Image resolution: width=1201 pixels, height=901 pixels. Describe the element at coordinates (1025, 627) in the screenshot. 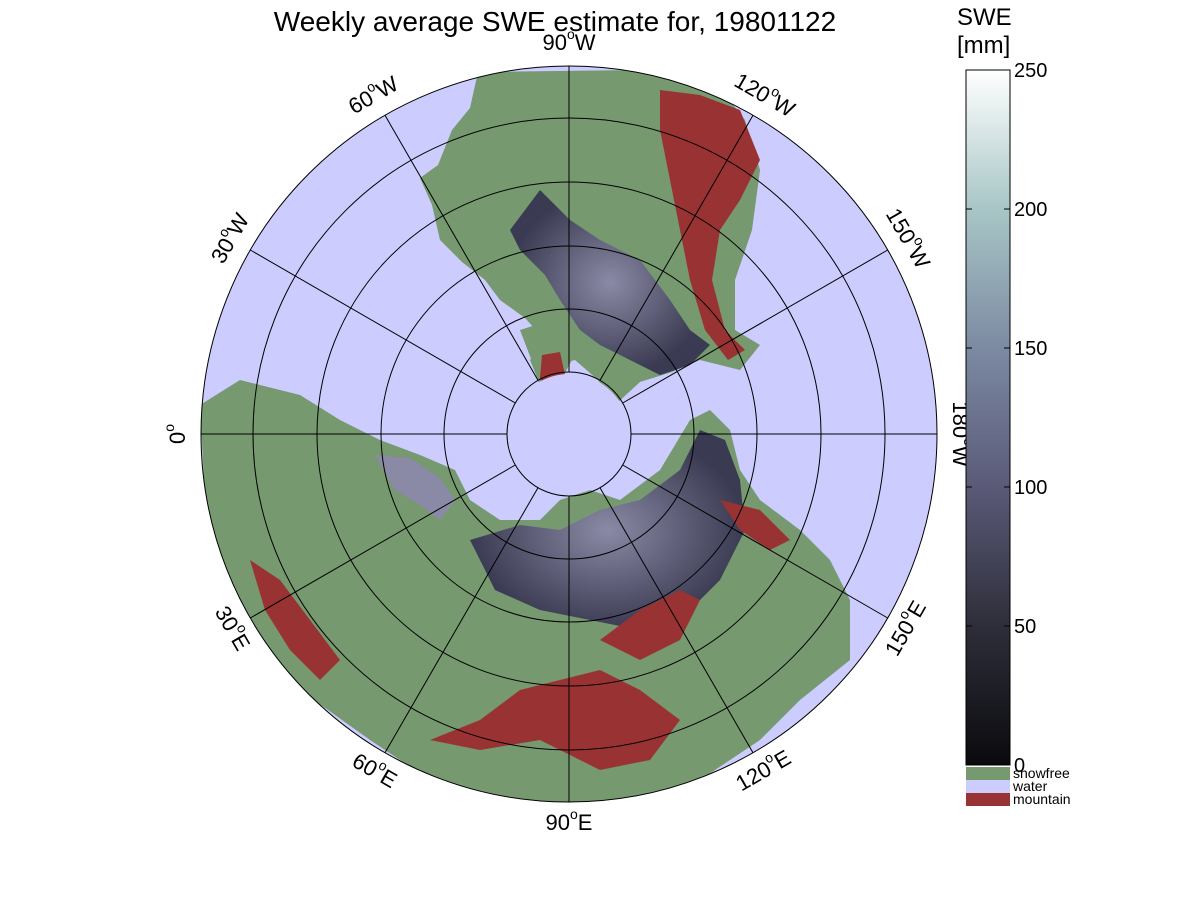

I see `colorbar-tick-label: 50` at that location.